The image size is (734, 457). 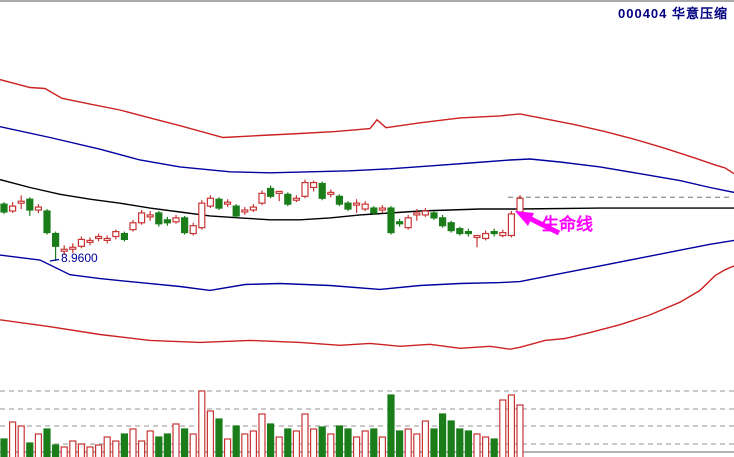 What do you see at coordinates (79, 258) in the screenshot?
I see `low-price-label: 8.9600` at bounding box center [79, 258].